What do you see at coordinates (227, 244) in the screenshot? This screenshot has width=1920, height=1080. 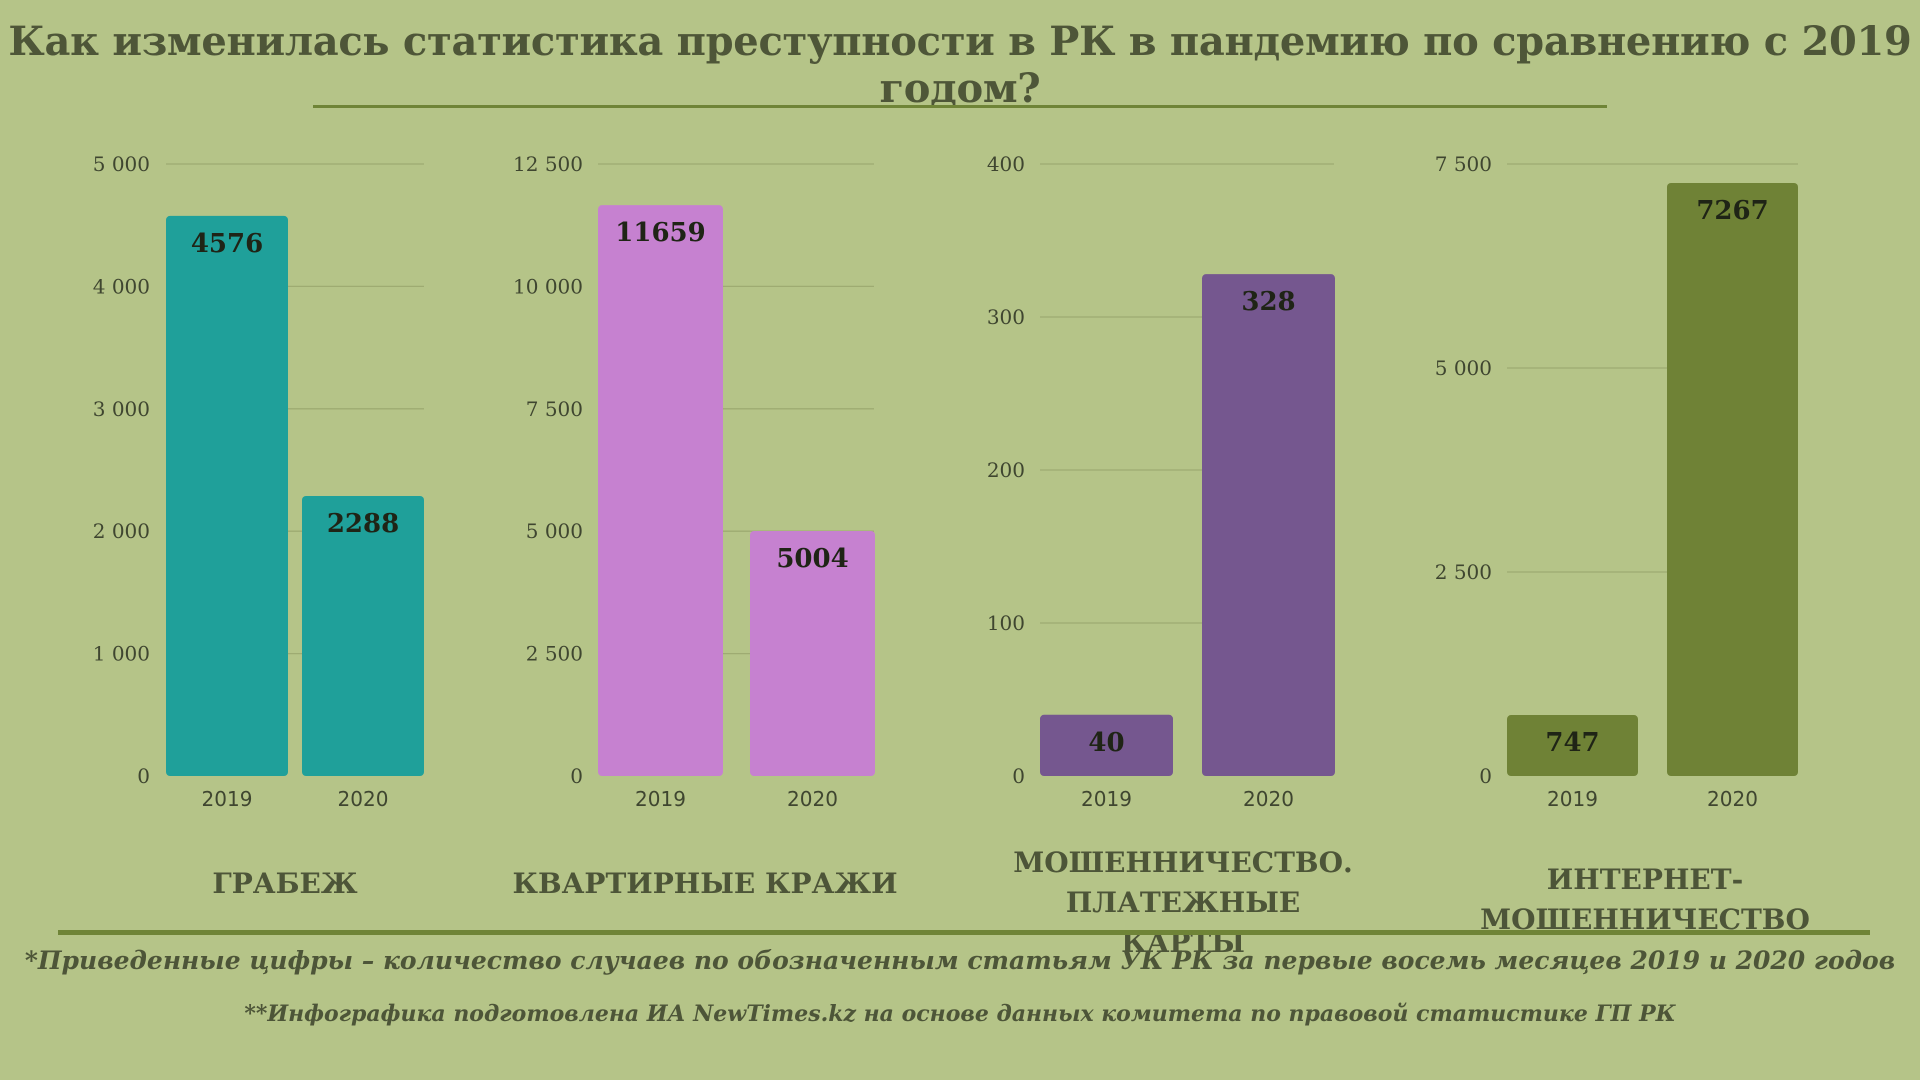 I see `bar-value-label: 4576` at bounding box center [227, 244].